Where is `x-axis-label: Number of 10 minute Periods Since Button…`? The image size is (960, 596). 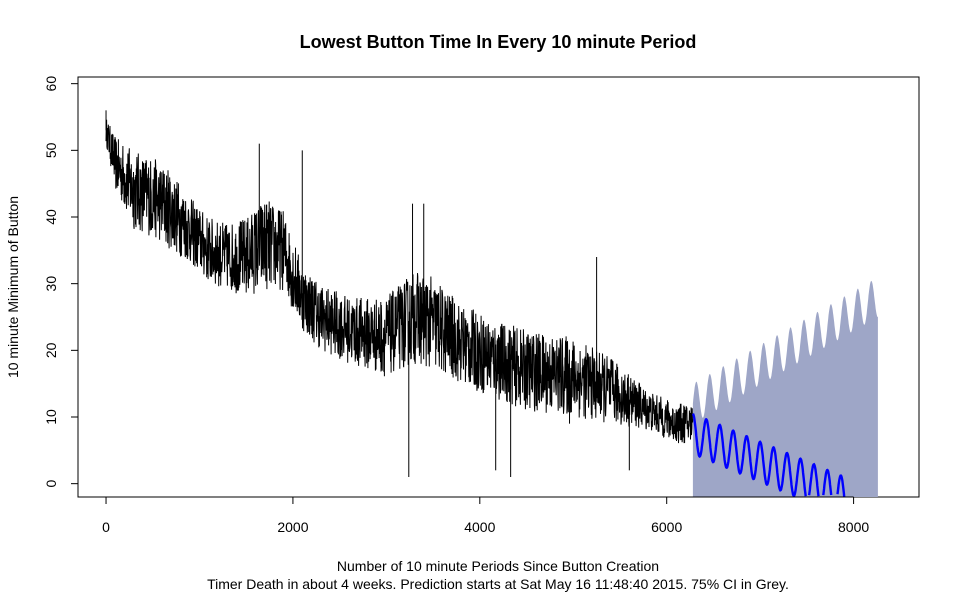
x-axis-label: Number of 10 minute Periods Since Button… is located at coordinates (498, 566).